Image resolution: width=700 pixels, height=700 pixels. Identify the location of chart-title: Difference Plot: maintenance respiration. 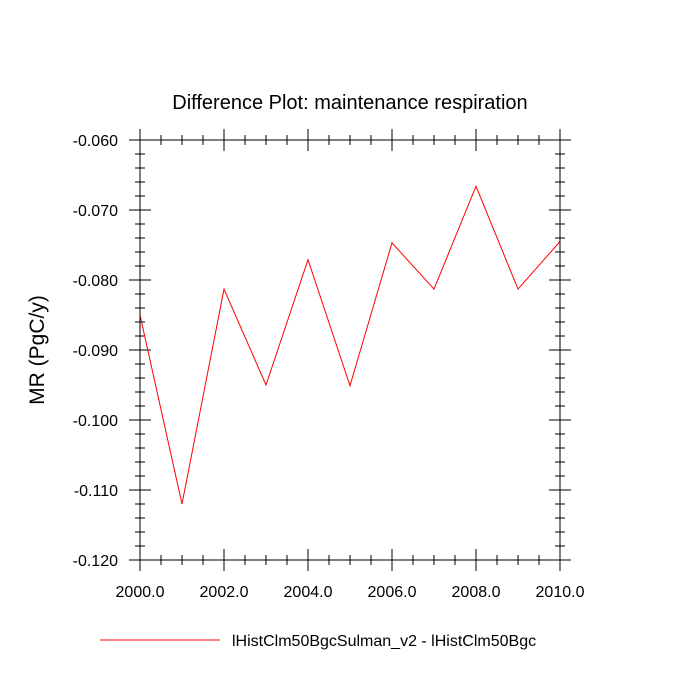
(349, 103).